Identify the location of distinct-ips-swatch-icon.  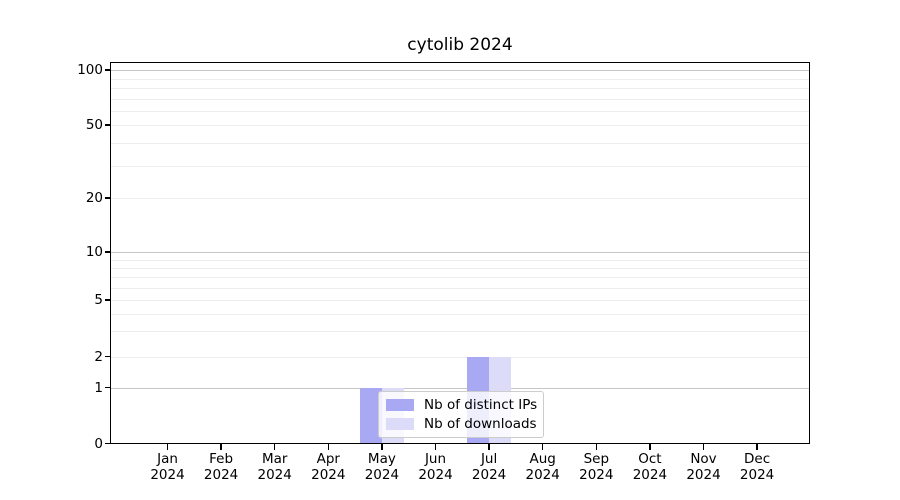
(400, 404).